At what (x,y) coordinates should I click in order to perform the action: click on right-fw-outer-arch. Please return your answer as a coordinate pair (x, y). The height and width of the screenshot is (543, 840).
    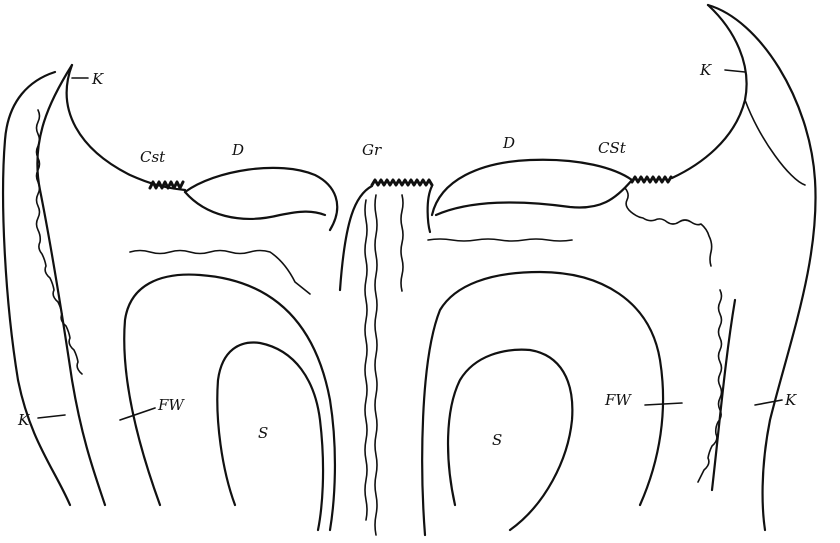
    Looking at the image, I should click on (543, 403).